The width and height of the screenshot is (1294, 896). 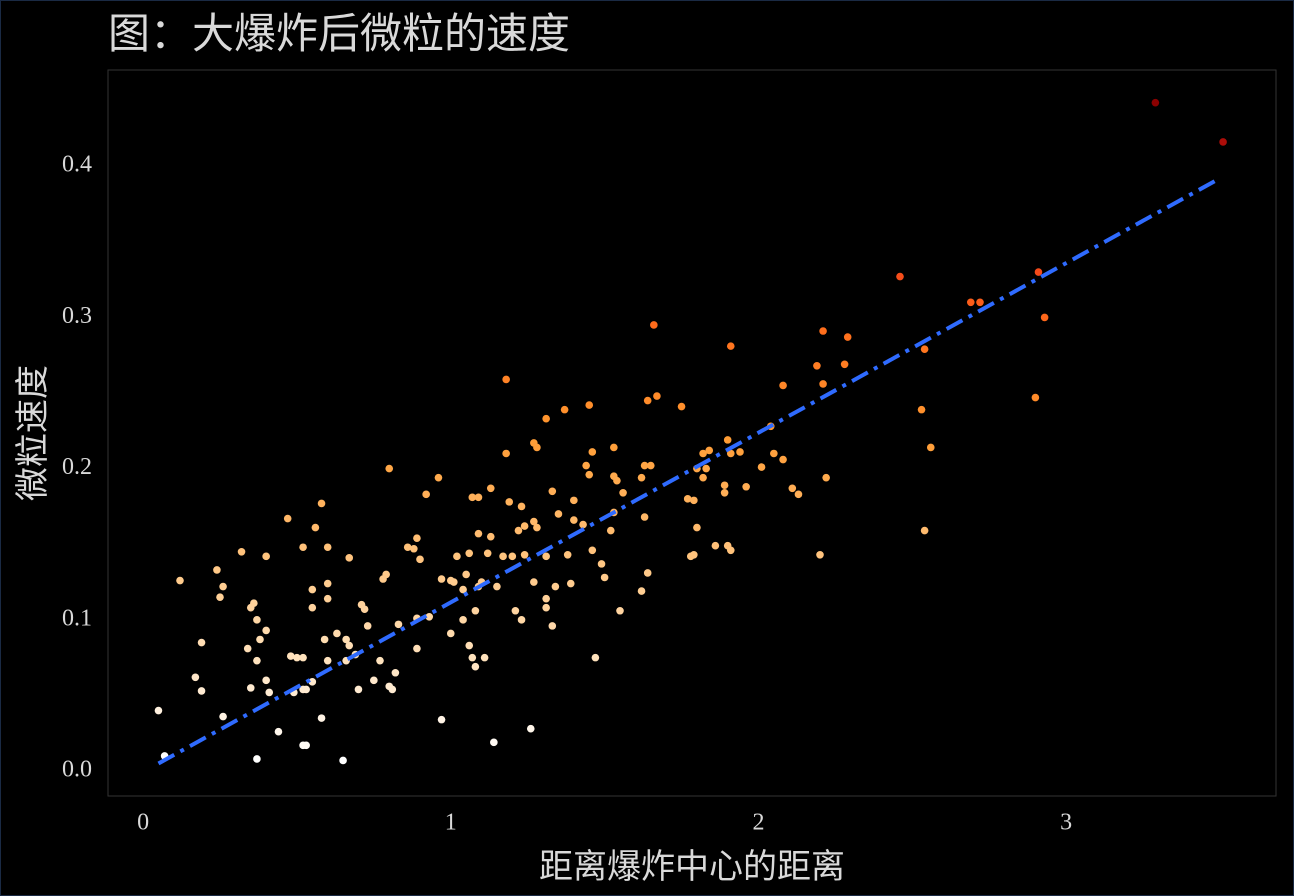 I want to click on chart-title: 图：大爆炸后微粒的速度, so click(x=339, y=35).